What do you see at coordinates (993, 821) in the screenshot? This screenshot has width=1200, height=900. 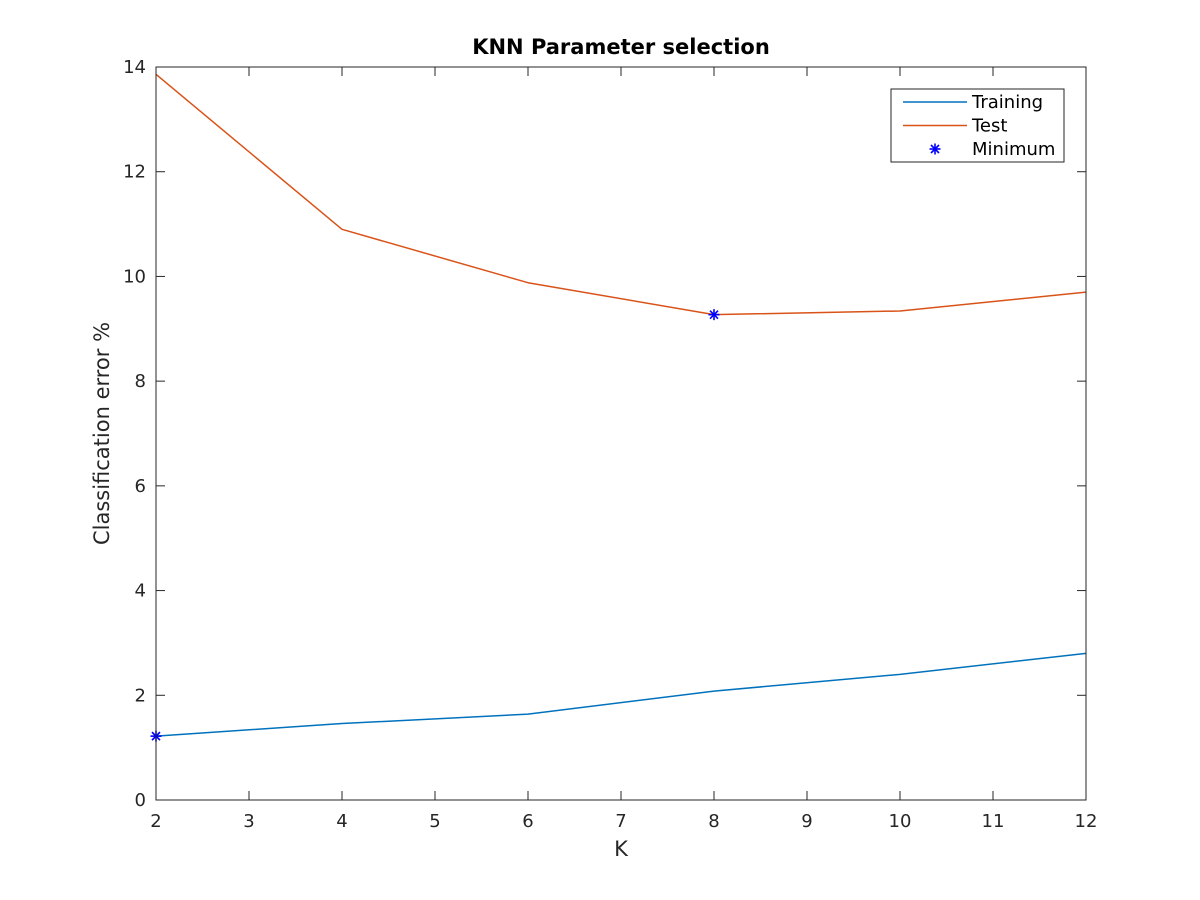 I see `x-tick-label: 11` at bounding box center [993, 821].